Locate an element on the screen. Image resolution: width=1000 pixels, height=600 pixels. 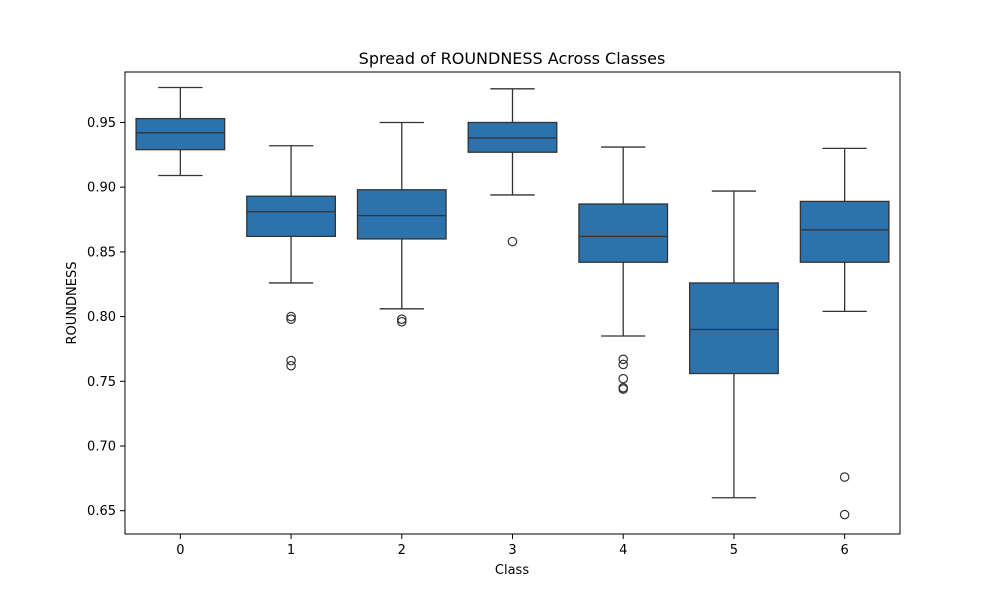
x-tick-label: 5 is located at coordinates (734, 550).